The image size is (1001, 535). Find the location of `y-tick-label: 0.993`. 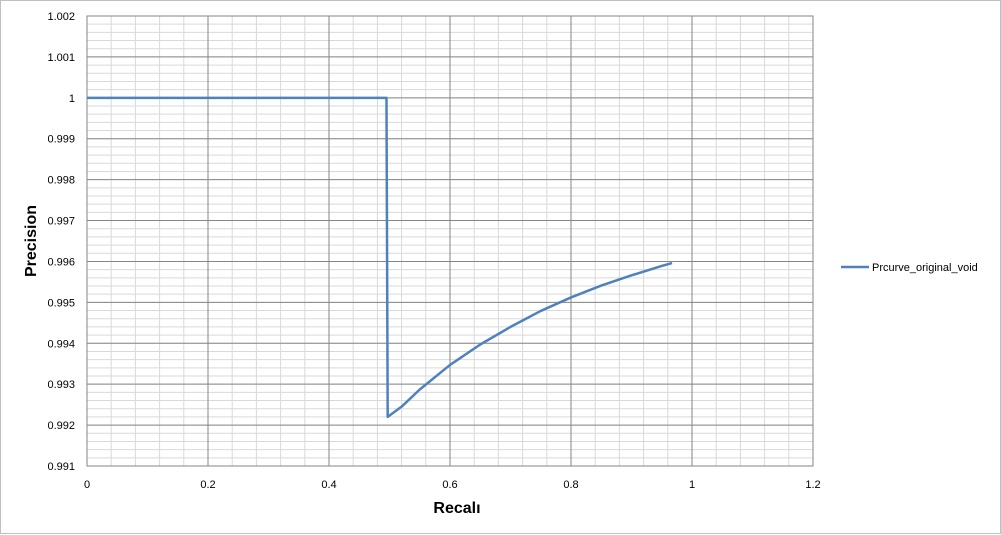

y-tick-label: 0.993 is located at coordinates (61, 385).